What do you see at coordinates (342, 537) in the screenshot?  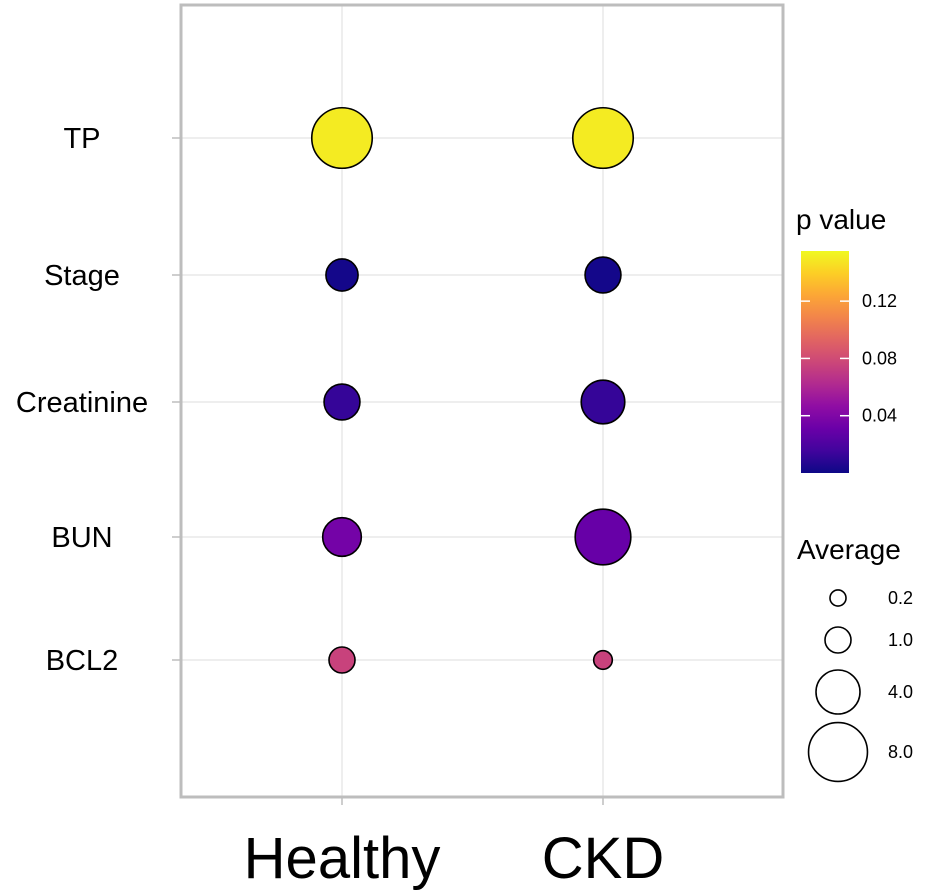 I see `point-healthy-bun` at bounding box center [342, 537].